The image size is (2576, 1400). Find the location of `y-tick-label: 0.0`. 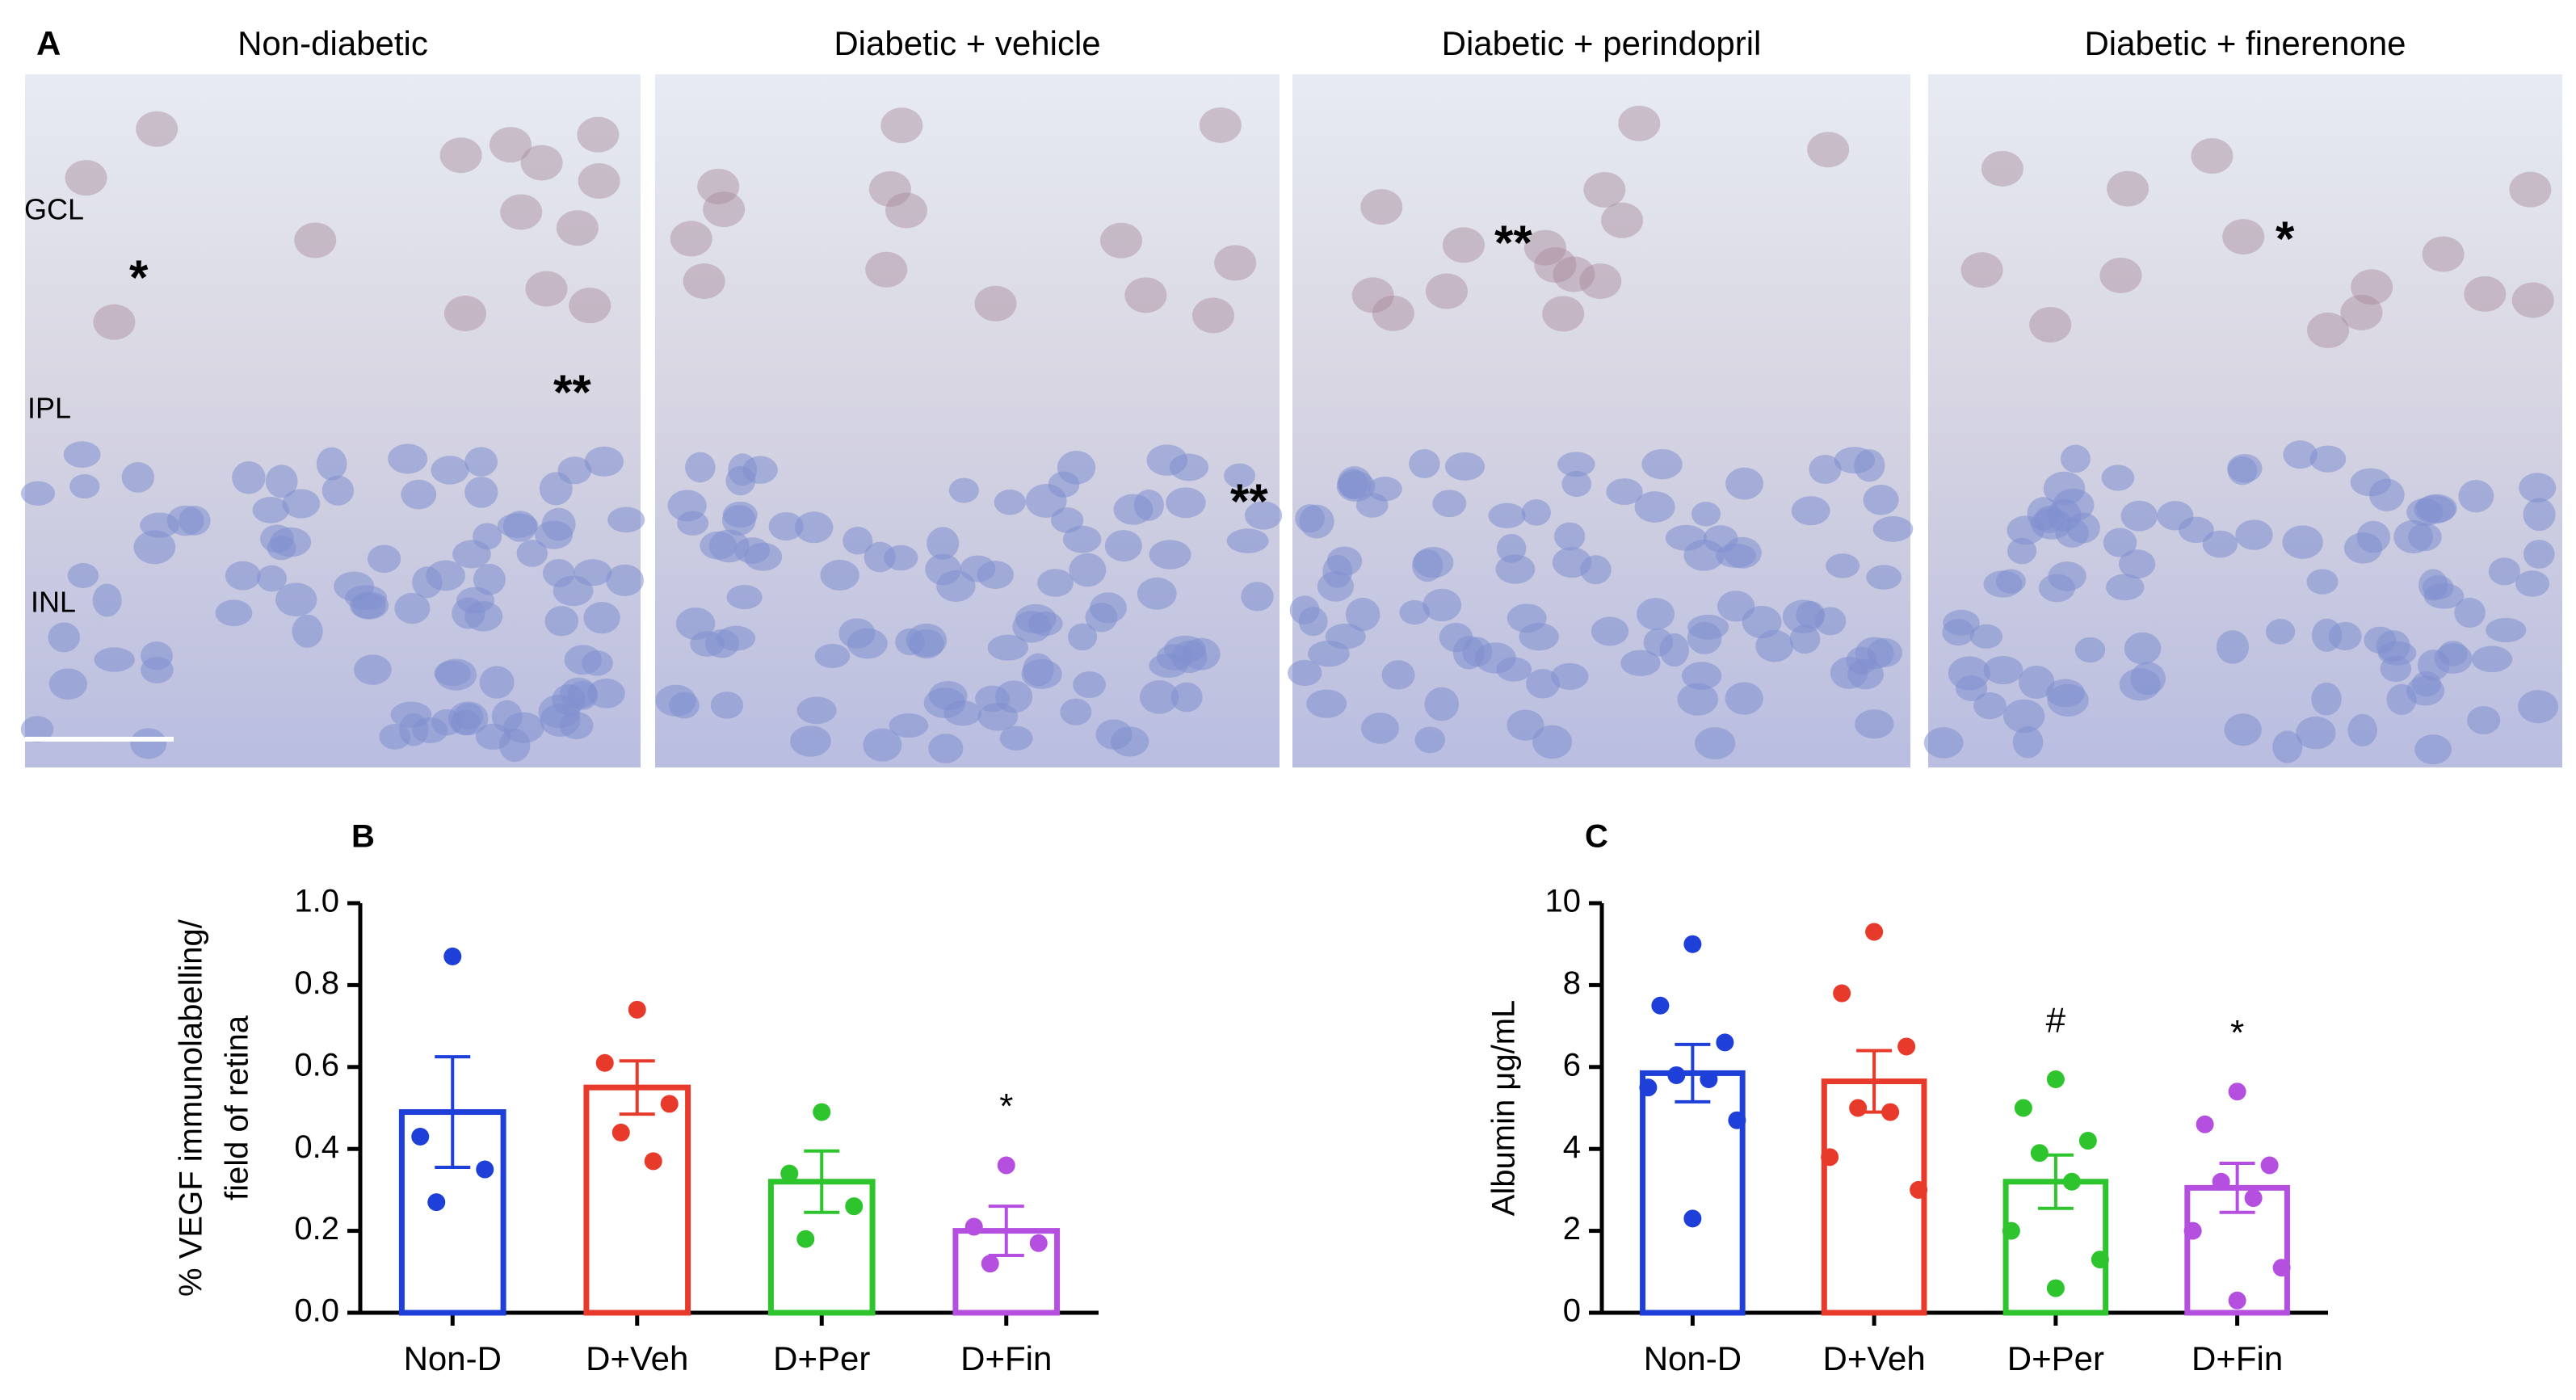

y-tick-label: 0.0 is located at coordinates (316, 1311).